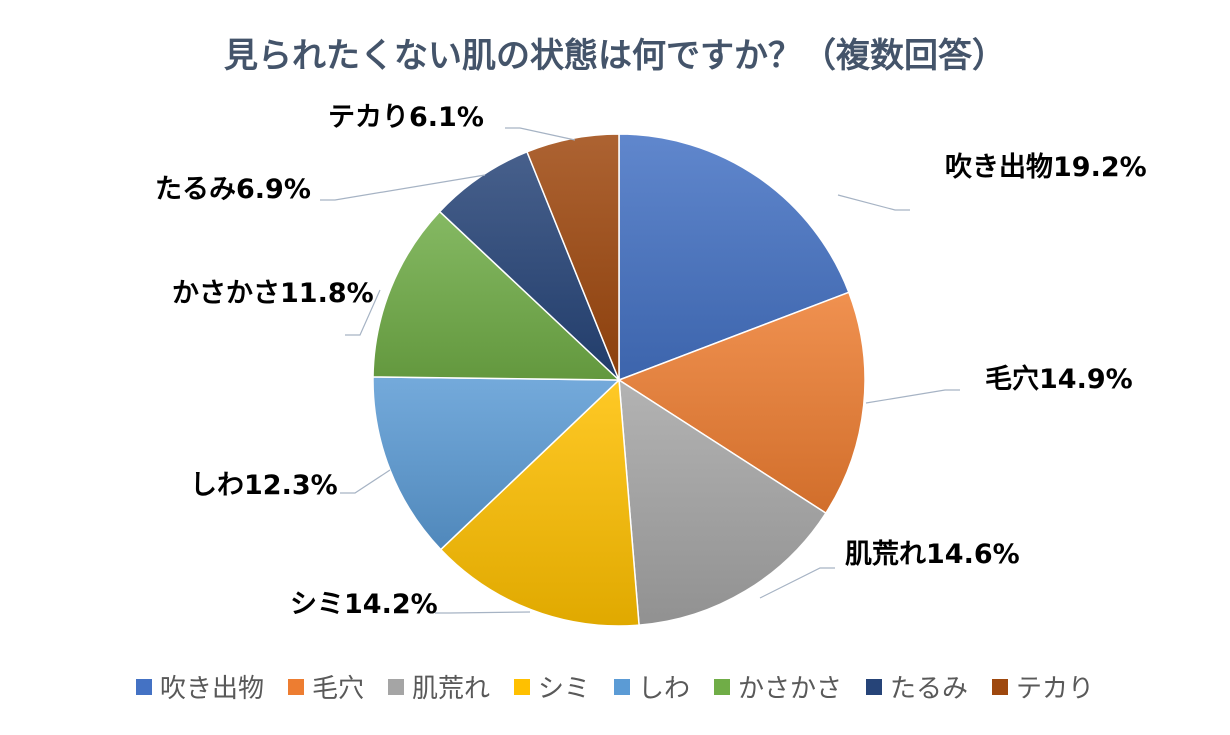 The height and width of the screenshot is (735, 1230). Describe the element at coordinates (790, 689) in the screenshot. I see `legend-label: かさかさ` at that location.